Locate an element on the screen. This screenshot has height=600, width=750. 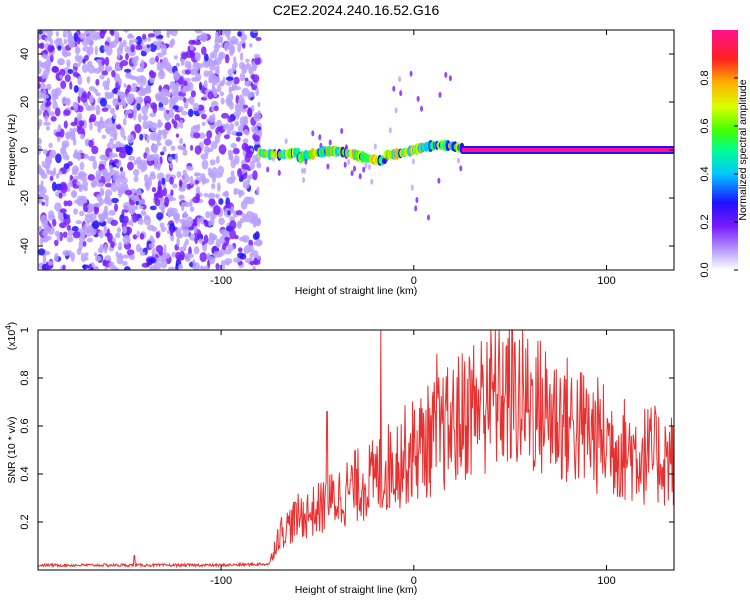
snr-scale-base: (x10 is located at coordinates (12, 340).